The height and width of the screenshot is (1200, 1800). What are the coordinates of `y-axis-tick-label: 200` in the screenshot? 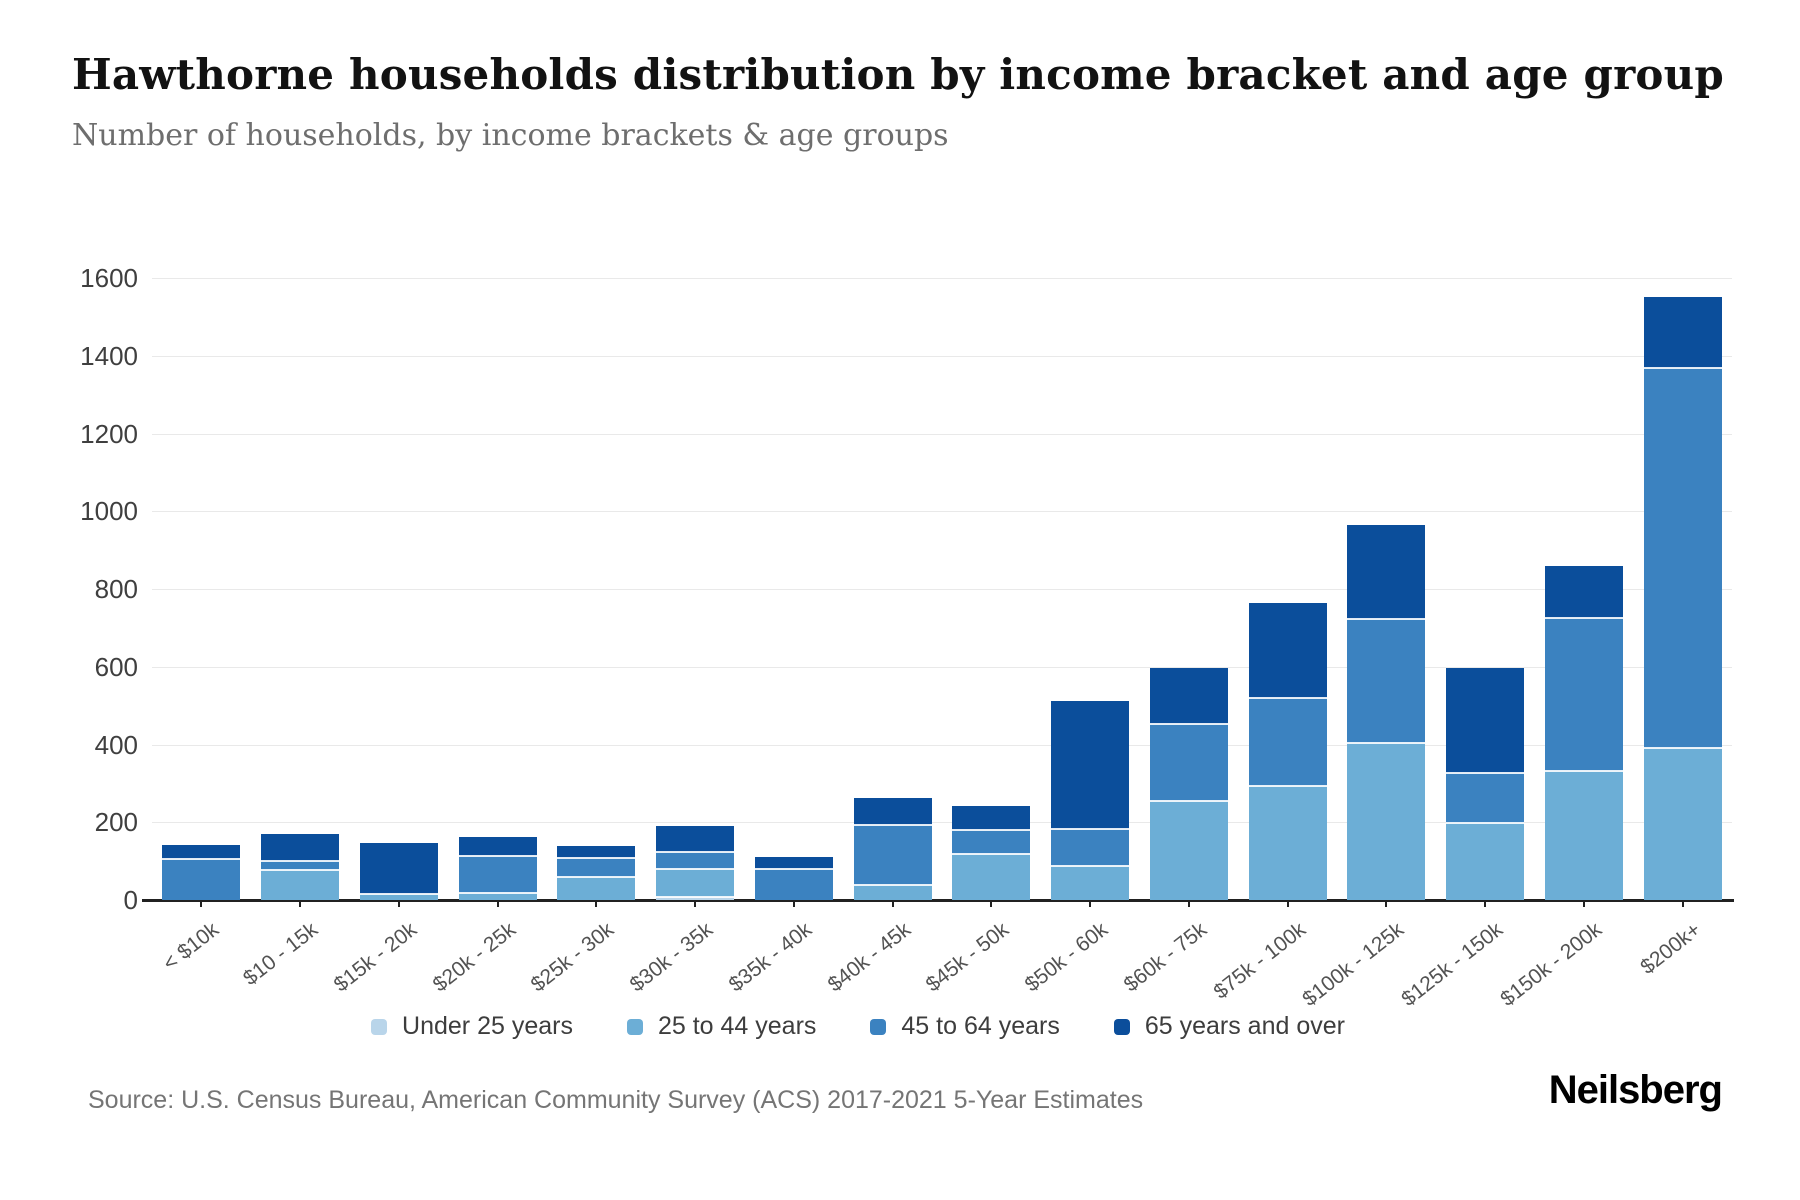 It's located at (116, 822).